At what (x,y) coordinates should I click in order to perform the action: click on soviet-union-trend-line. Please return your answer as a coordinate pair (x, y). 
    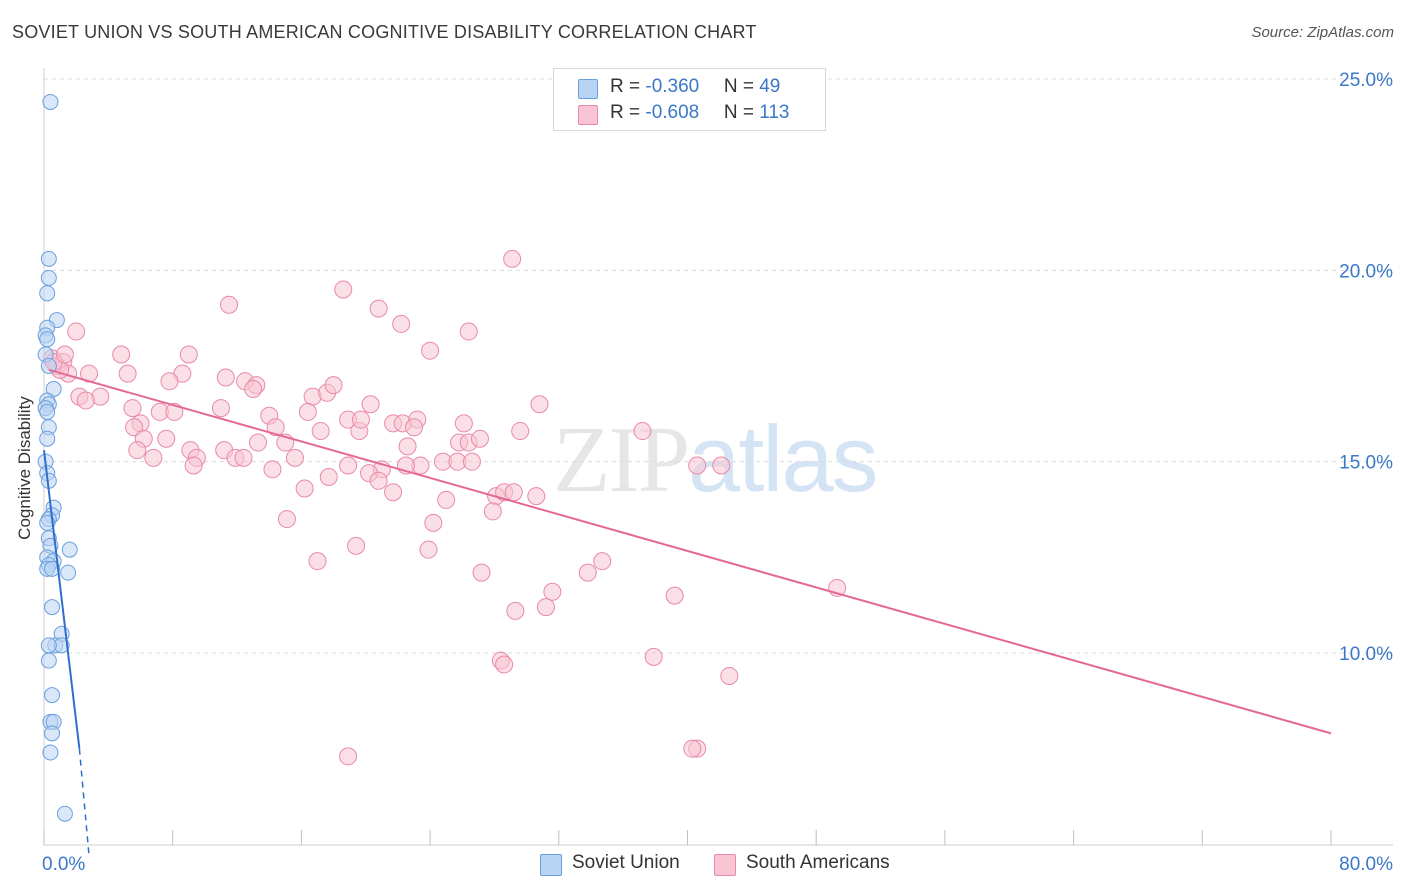
    Looking at the image, I should click on (62, 599).